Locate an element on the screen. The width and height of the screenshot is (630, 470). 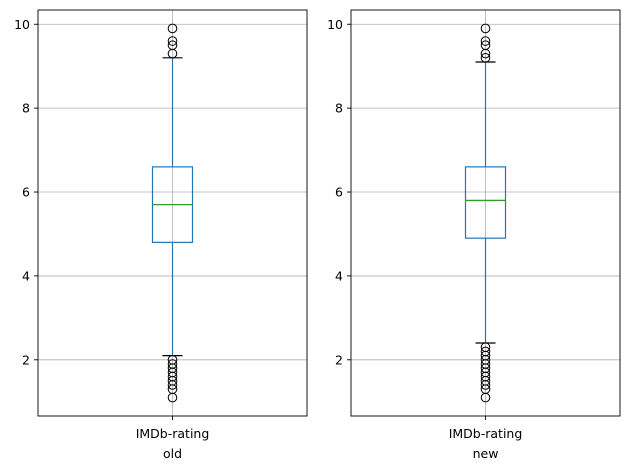
x-axis-label: old is located at coordinates (172, 453).